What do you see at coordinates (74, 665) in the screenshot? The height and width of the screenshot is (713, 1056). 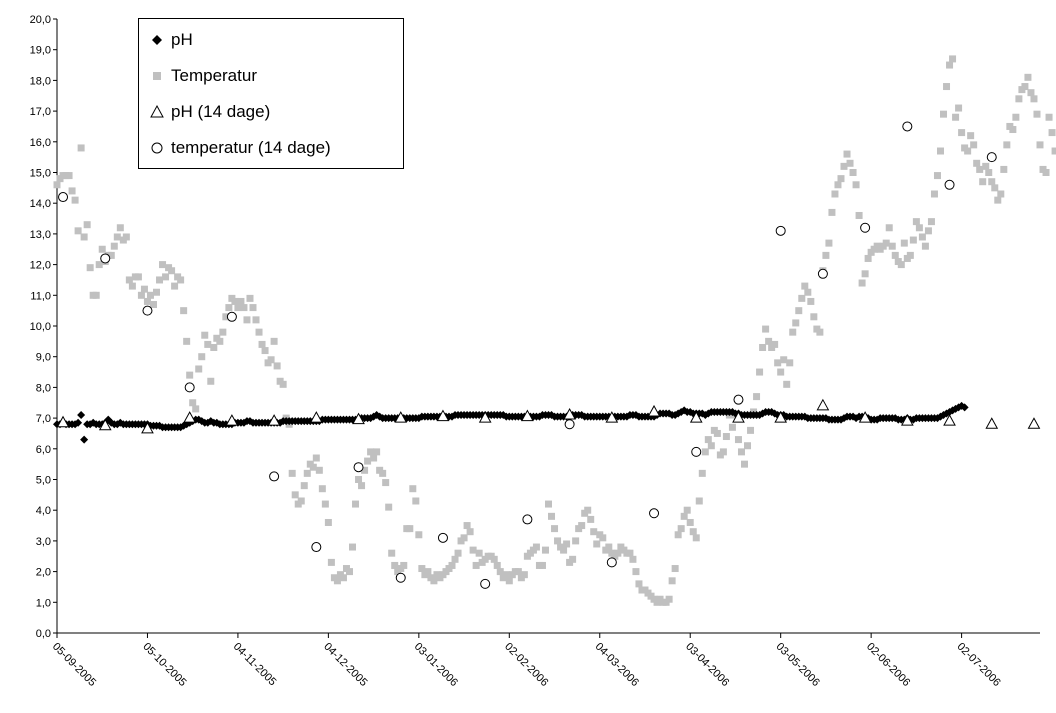 I see `x-tick-label: 05-09-2005` at bounding box center [74, 665].